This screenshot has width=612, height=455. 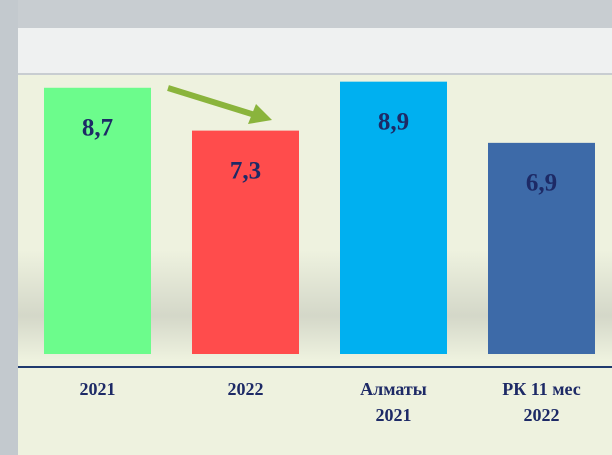 What do you see at coordinates (97, 128) in the screenshot?
I see `value-label: 8,7` at bounding box center [97, 128].